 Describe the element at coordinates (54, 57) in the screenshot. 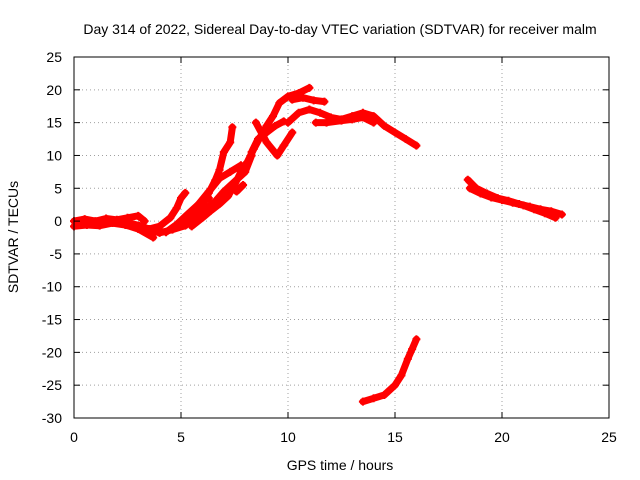

I see `y-tick-label: 25` at that location.